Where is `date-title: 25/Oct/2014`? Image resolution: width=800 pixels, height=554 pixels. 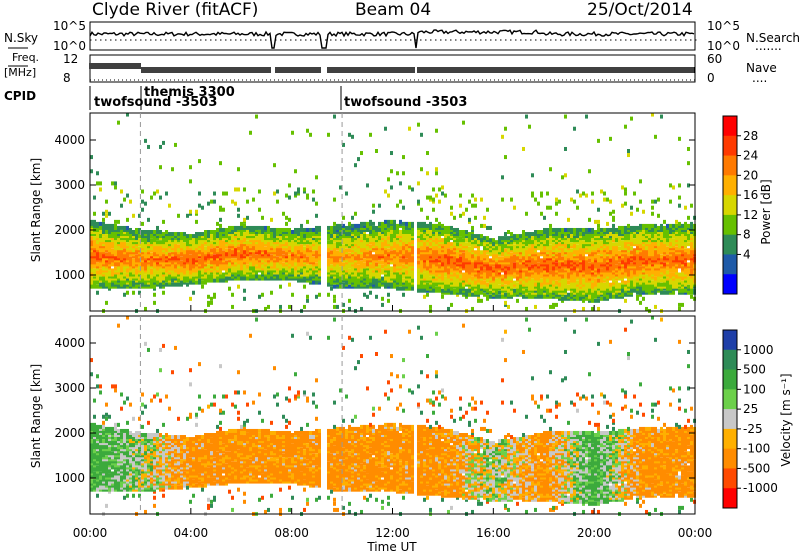 date-title: 25/Oct/2014 is located at coordinates (640, 10).